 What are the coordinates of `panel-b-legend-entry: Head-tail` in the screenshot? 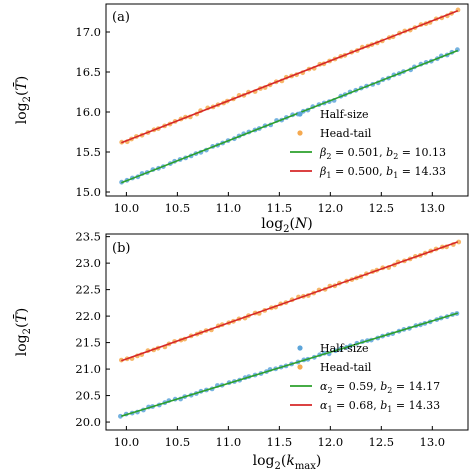 It's located at (346, 367).